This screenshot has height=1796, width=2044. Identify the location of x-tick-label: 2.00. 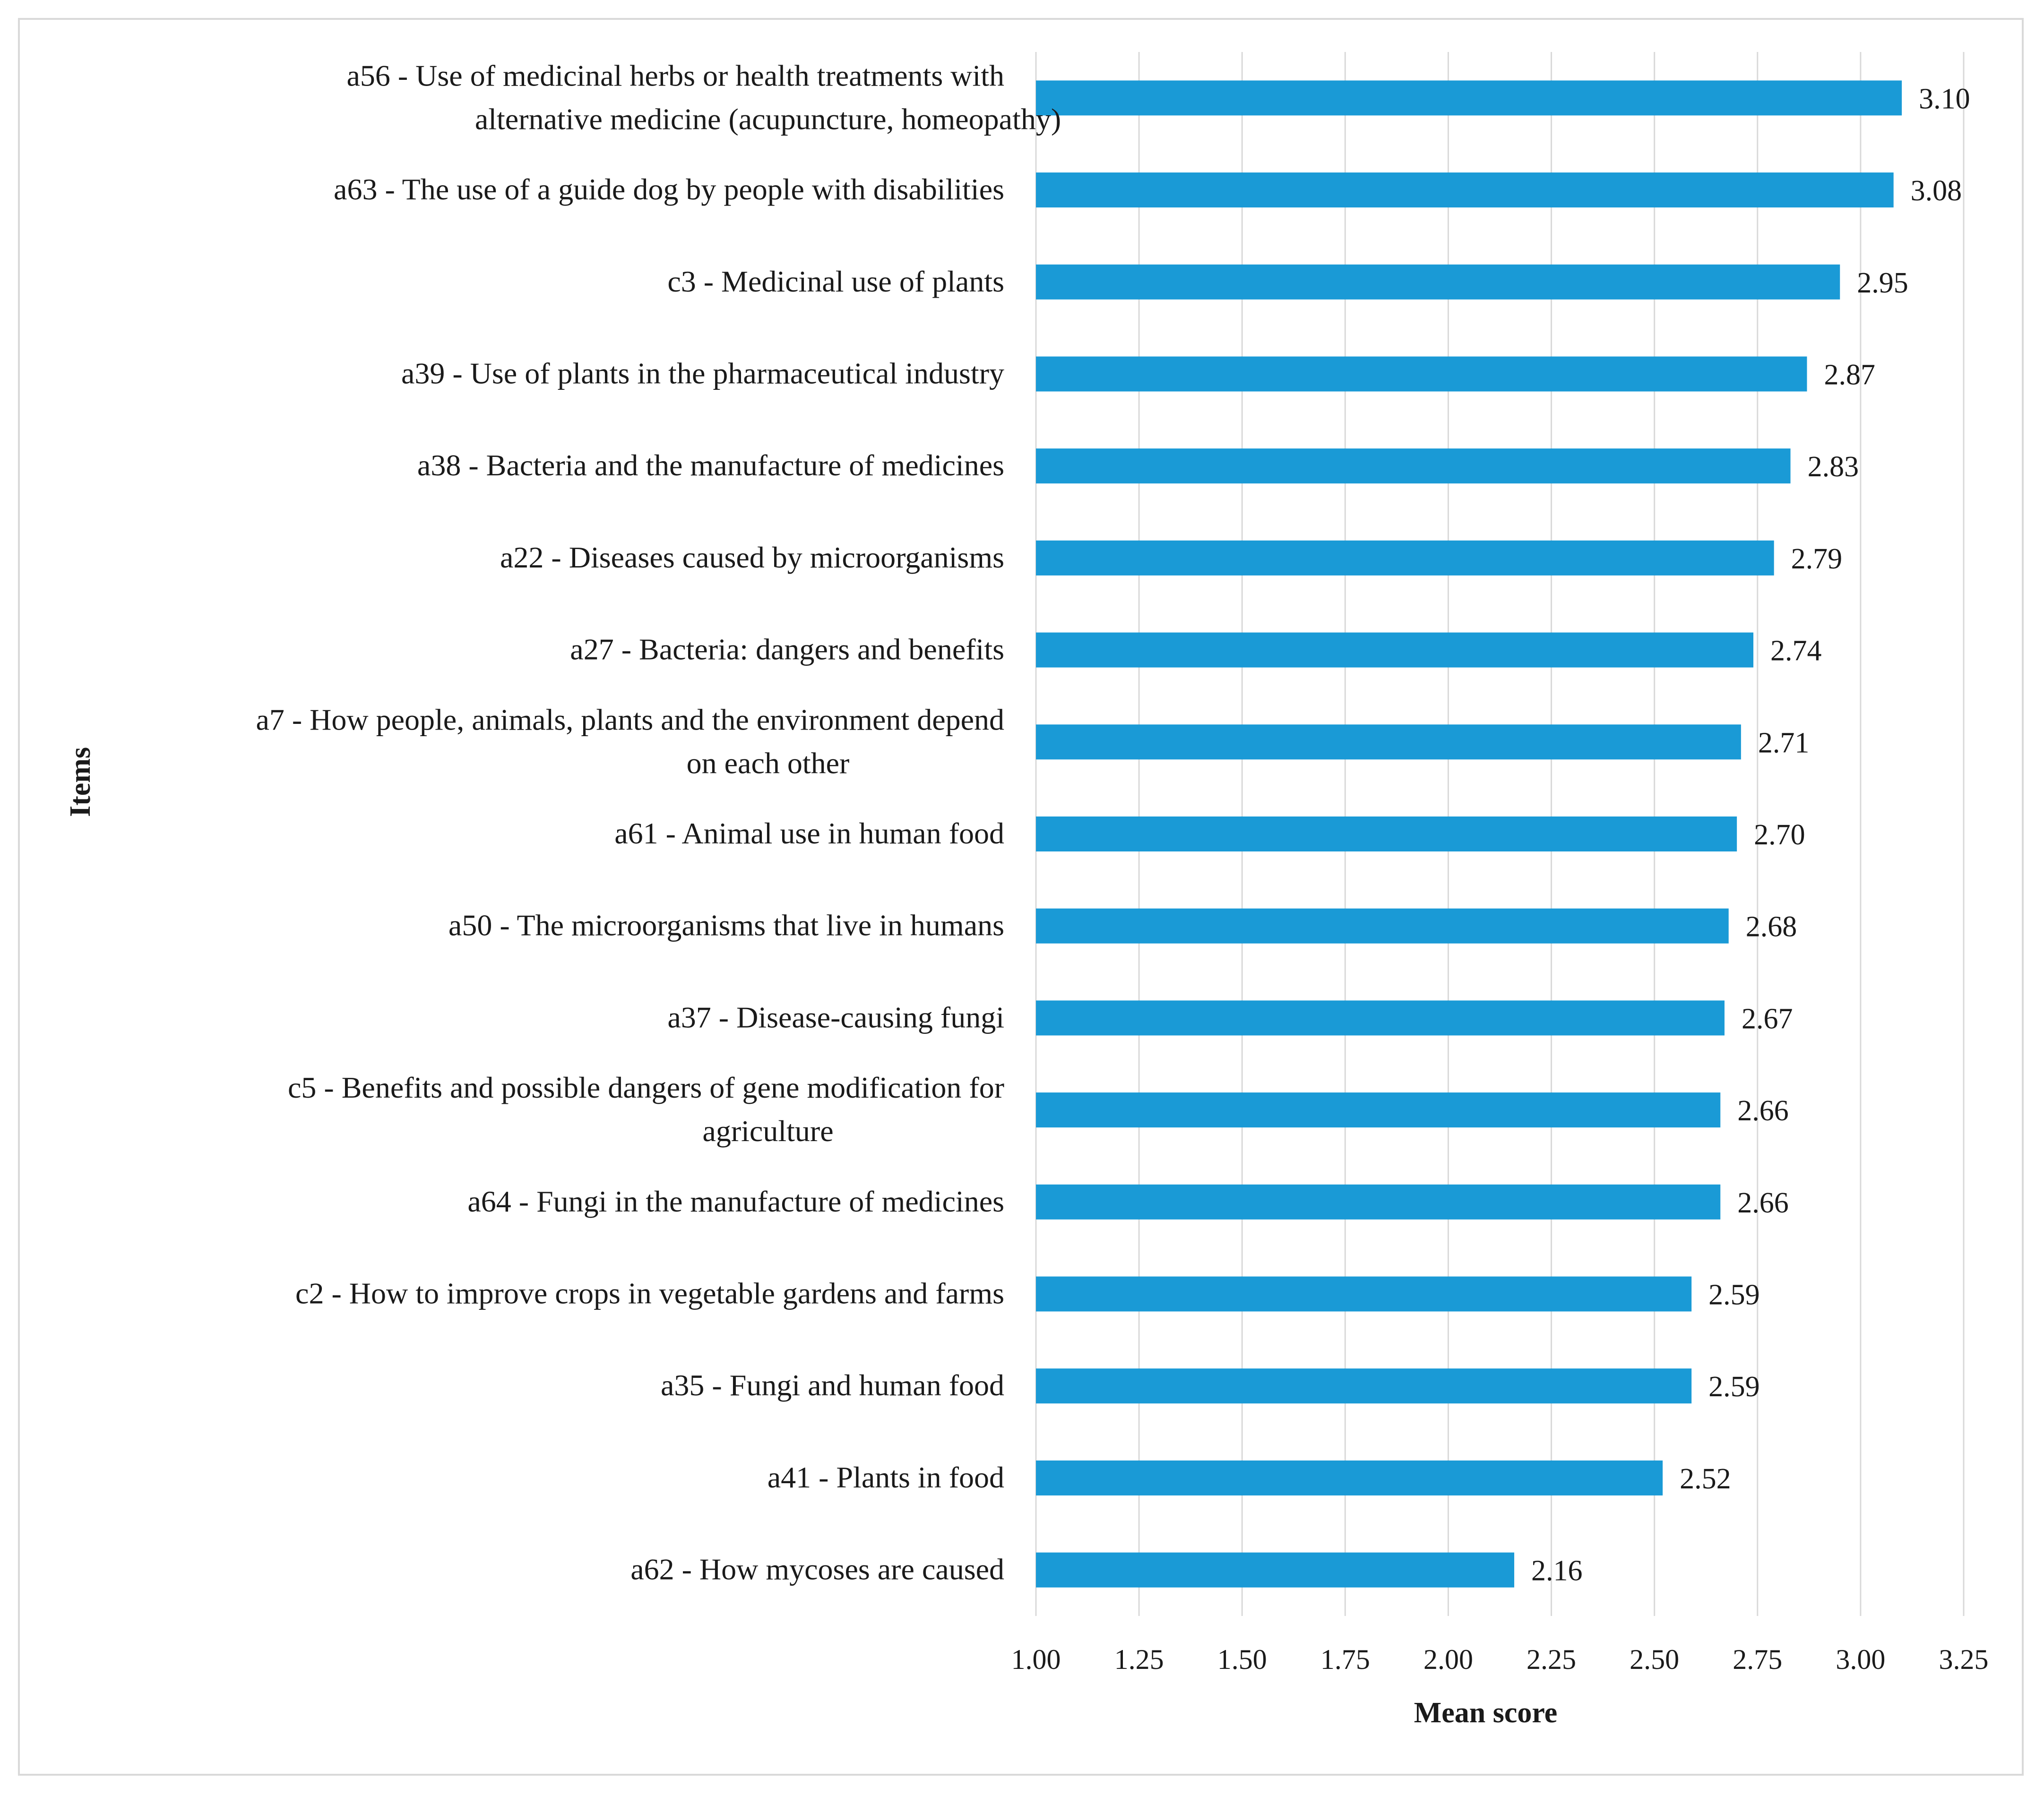
(1448, 1659).